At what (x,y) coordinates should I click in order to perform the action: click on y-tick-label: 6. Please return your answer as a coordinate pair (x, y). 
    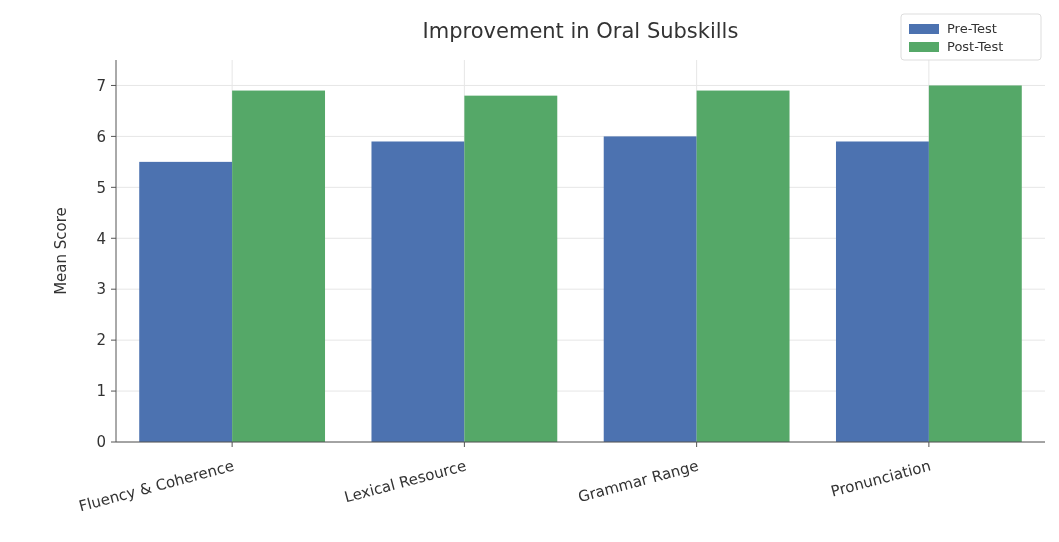
    Looking at the image, I should click on (101, 136).